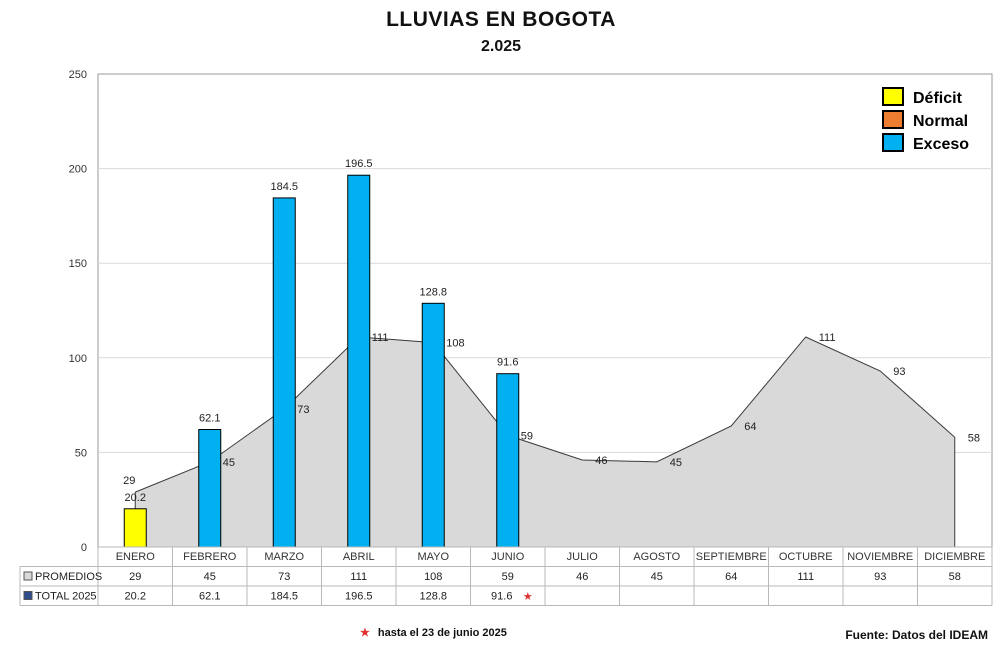 This screenshot has width=1002, height=651. Describe the element at coordinates (941, 144) in the screenshot. I see `legend-label: Exceso` at that location.